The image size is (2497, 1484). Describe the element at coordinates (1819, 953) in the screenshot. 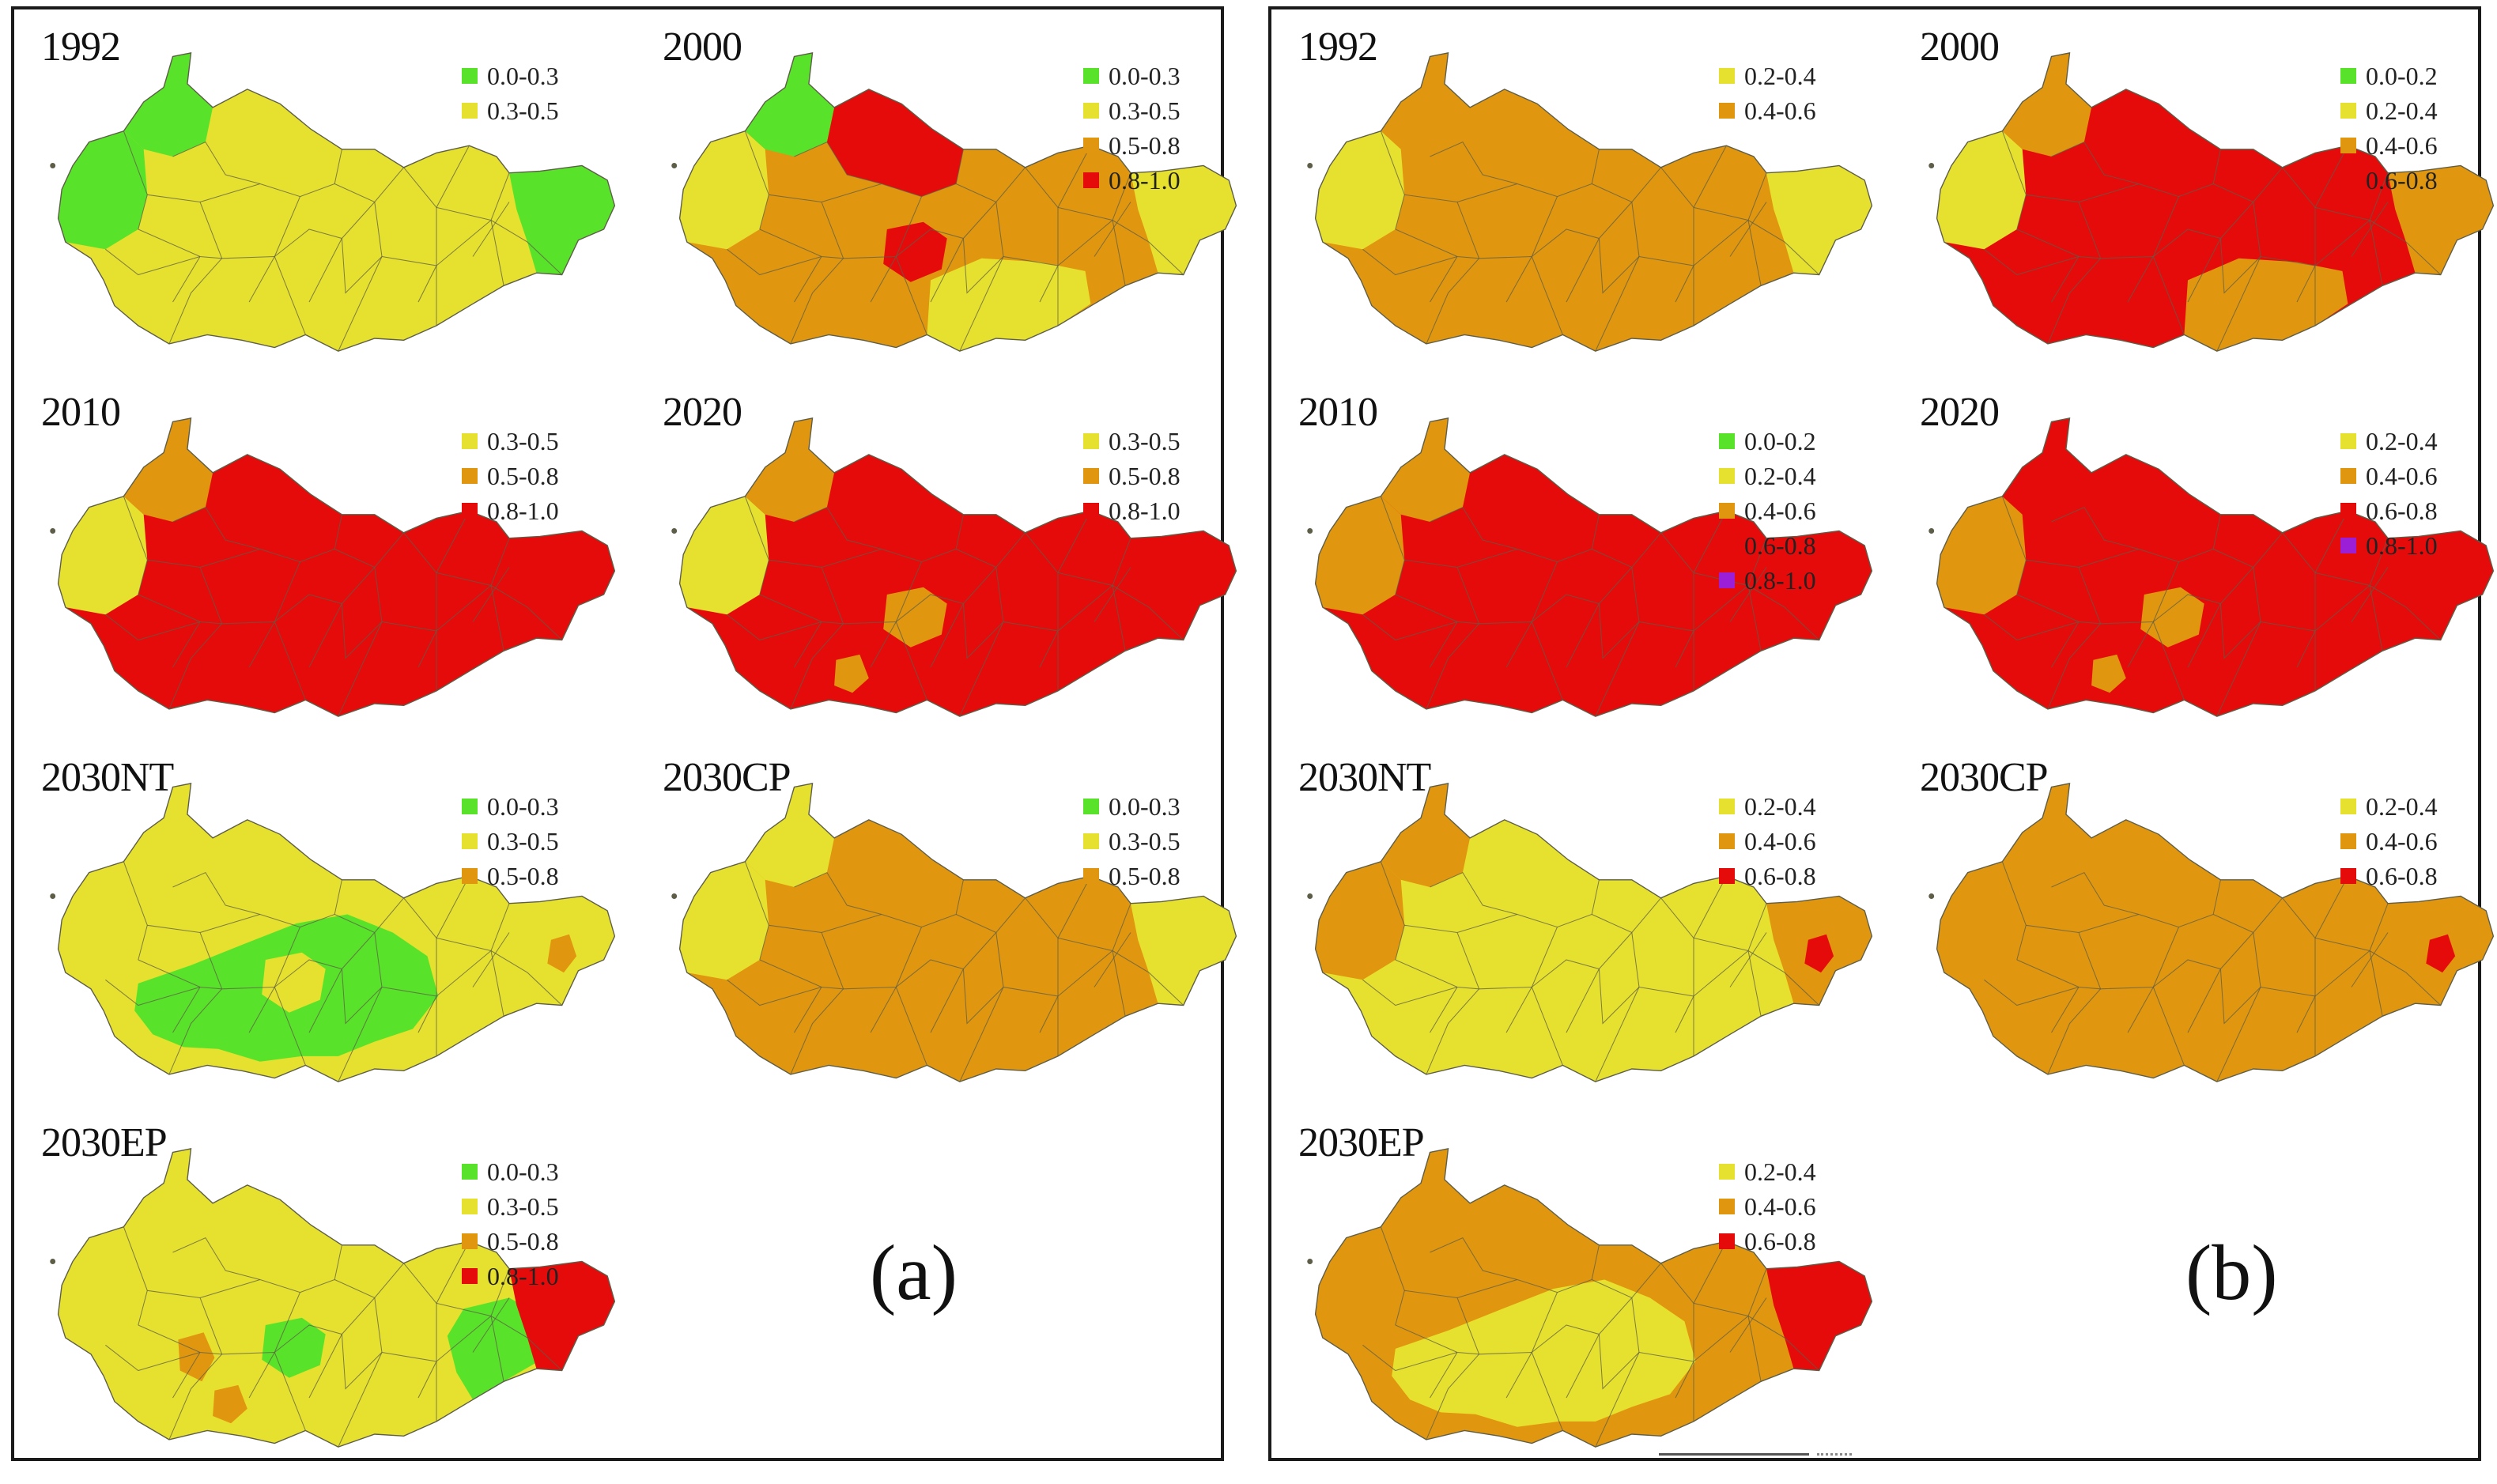

I see `map-region-east-spot` at that location.